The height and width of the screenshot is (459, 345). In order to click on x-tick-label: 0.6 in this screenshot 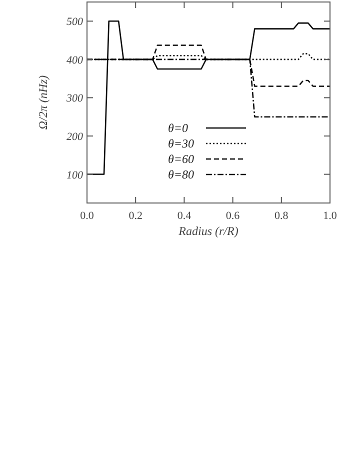, I will do `click(233, 216)`.